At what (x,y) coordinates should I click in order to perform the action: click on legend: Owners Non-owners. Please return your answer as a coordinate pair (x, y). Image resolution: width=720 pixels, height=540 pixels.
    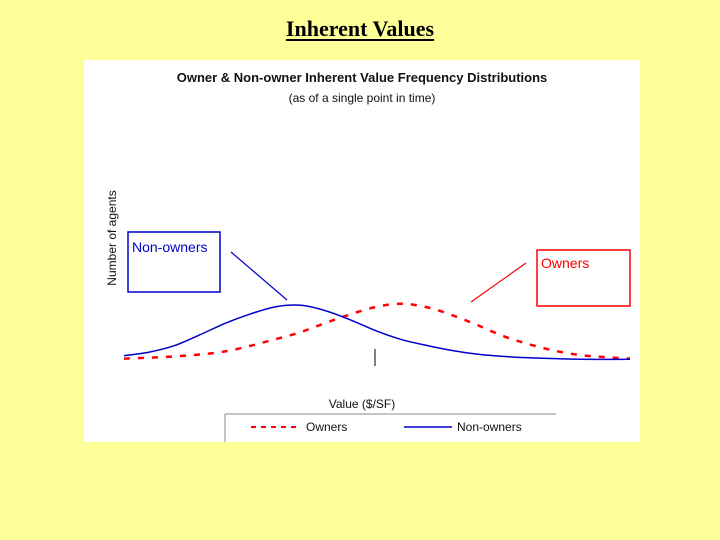
    Looking at the image, I should click on (390, 427).